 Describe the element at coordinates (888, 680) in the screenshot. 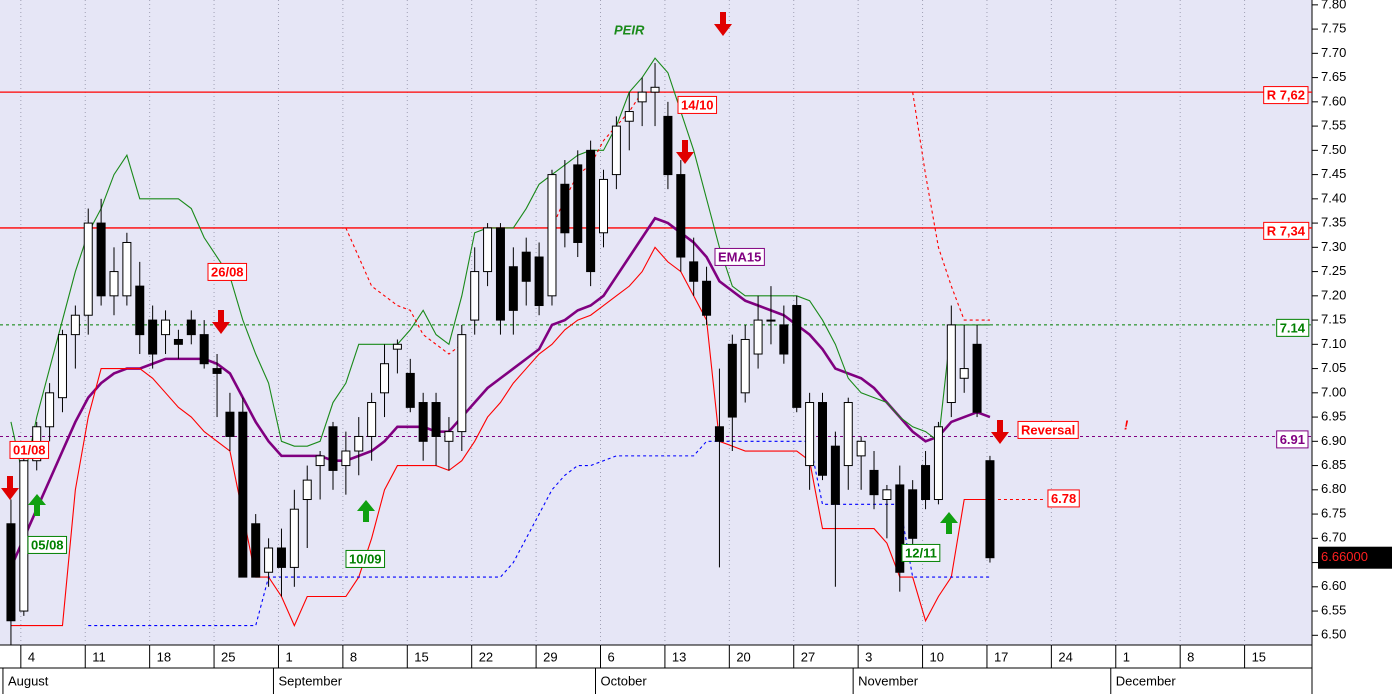

I see `month-label: November` at that location.